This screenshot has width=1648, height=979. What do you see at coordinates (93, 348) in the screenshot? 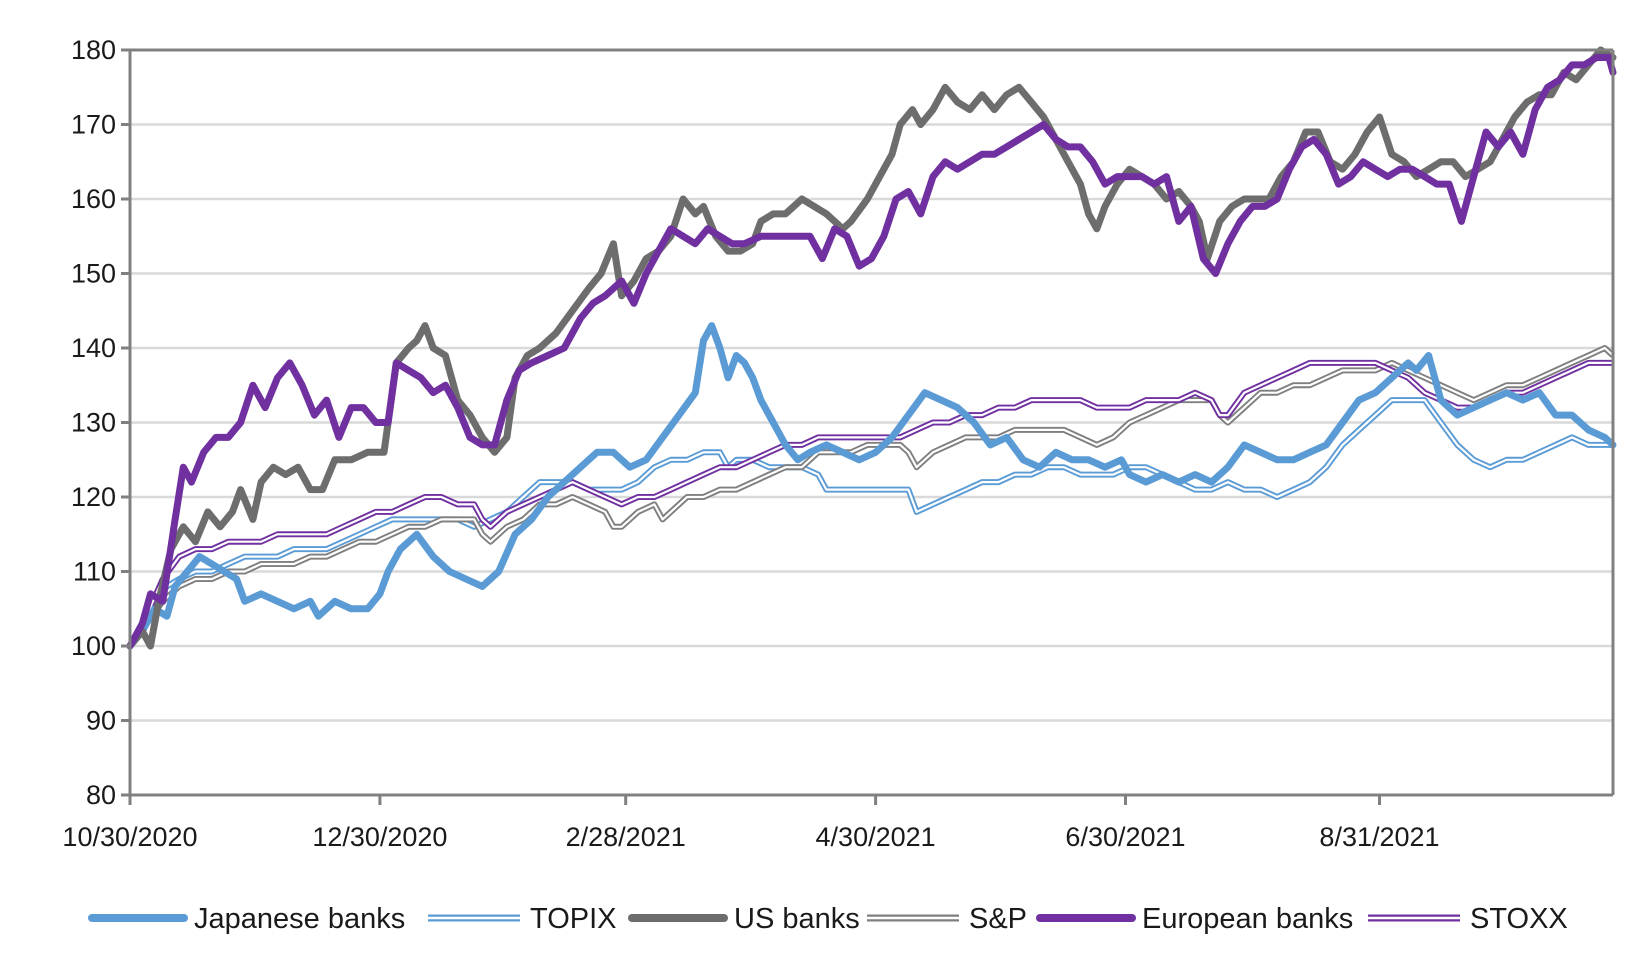
I see `y-tick-label-140: 140` at bounding box center [93, 348].